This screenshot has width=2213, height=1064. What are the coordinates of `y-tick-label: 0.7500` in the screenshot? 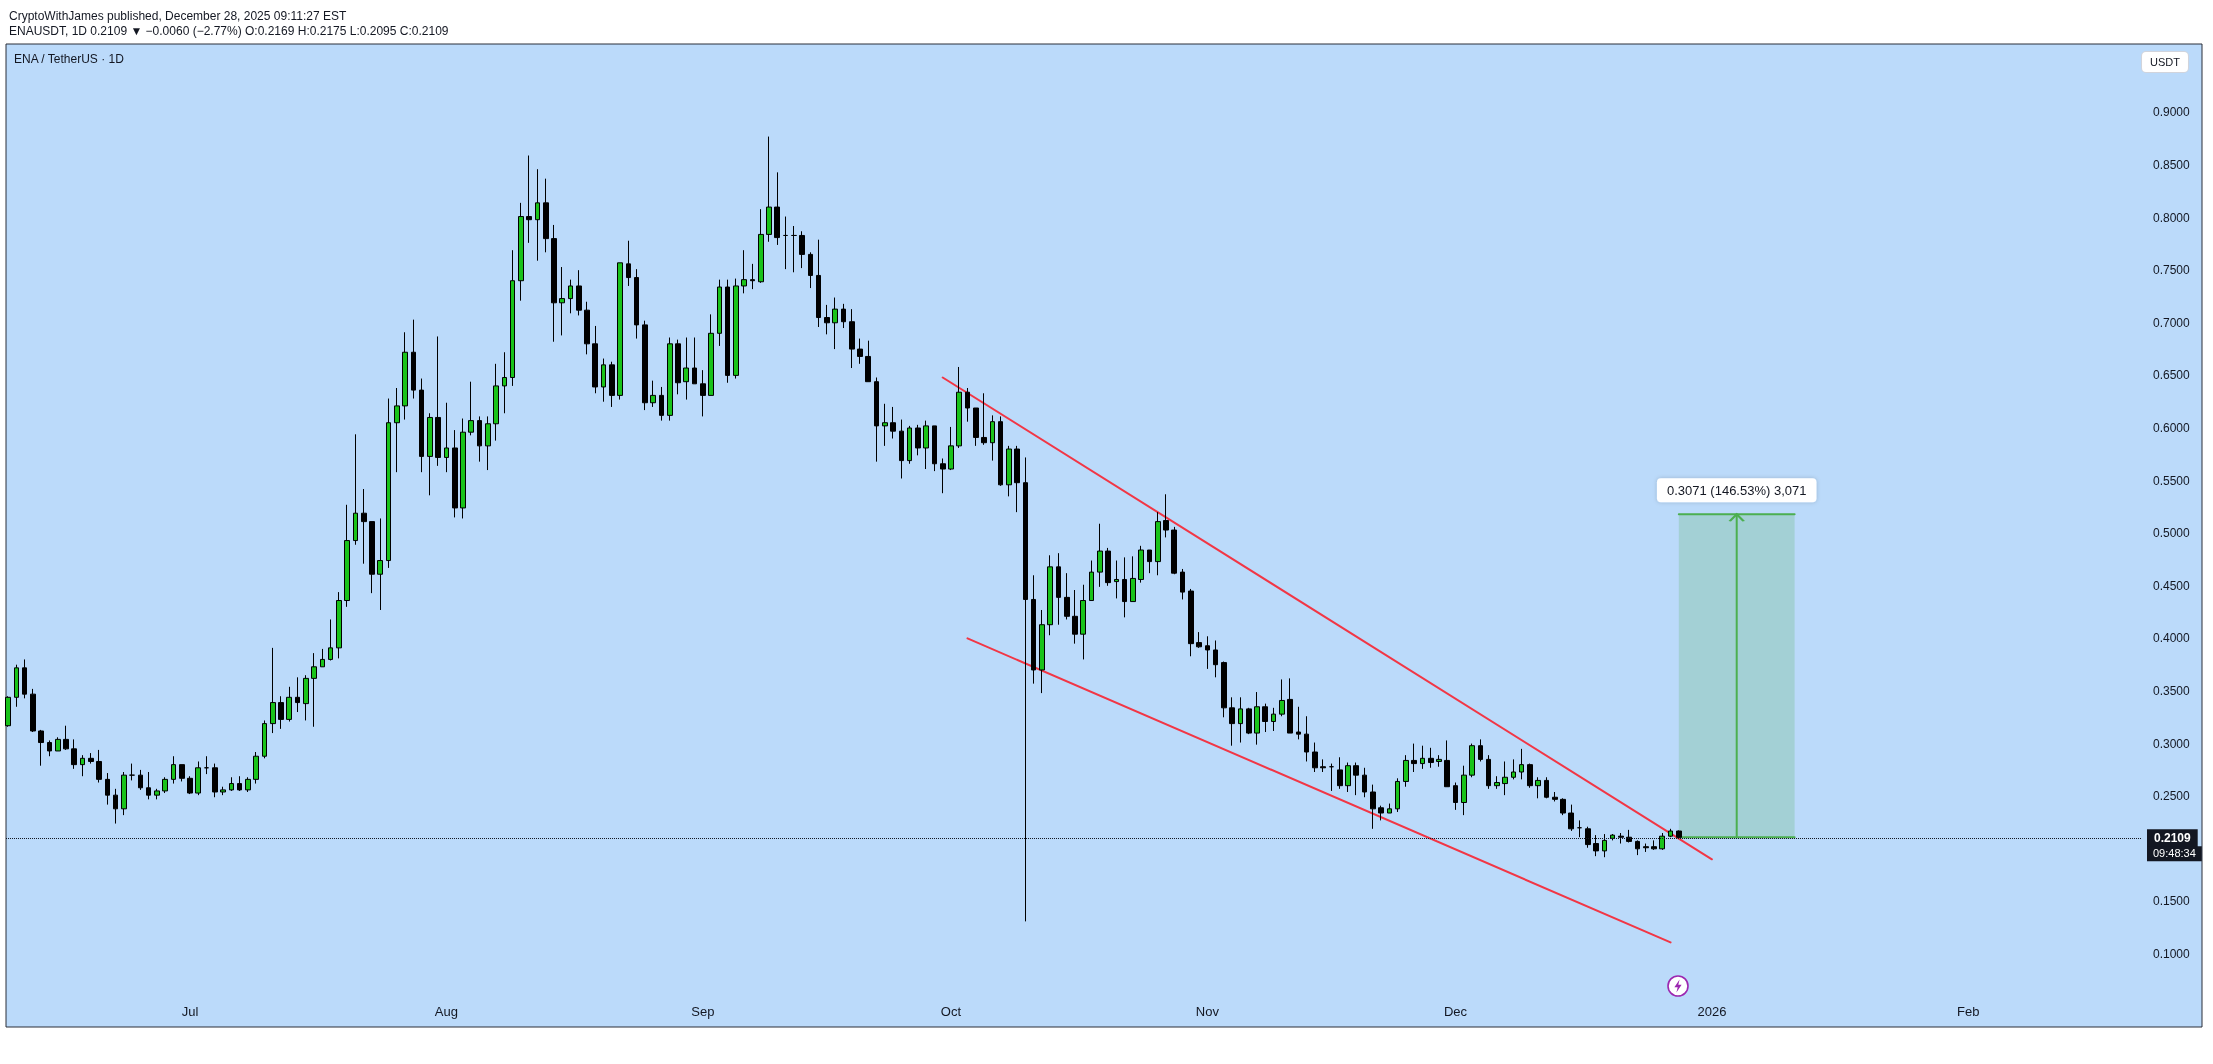 It's located at (2172, 270).